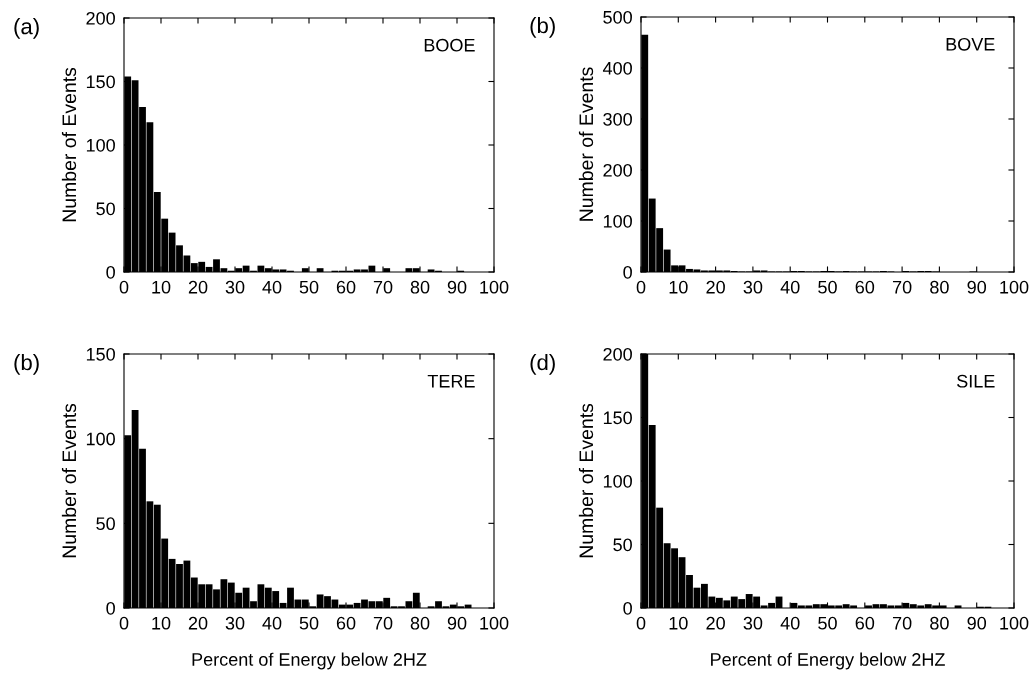 Image resolution: width=1032 pixels, height=682 pixels. I want to click on annotation: TERE, so click(451, 381).